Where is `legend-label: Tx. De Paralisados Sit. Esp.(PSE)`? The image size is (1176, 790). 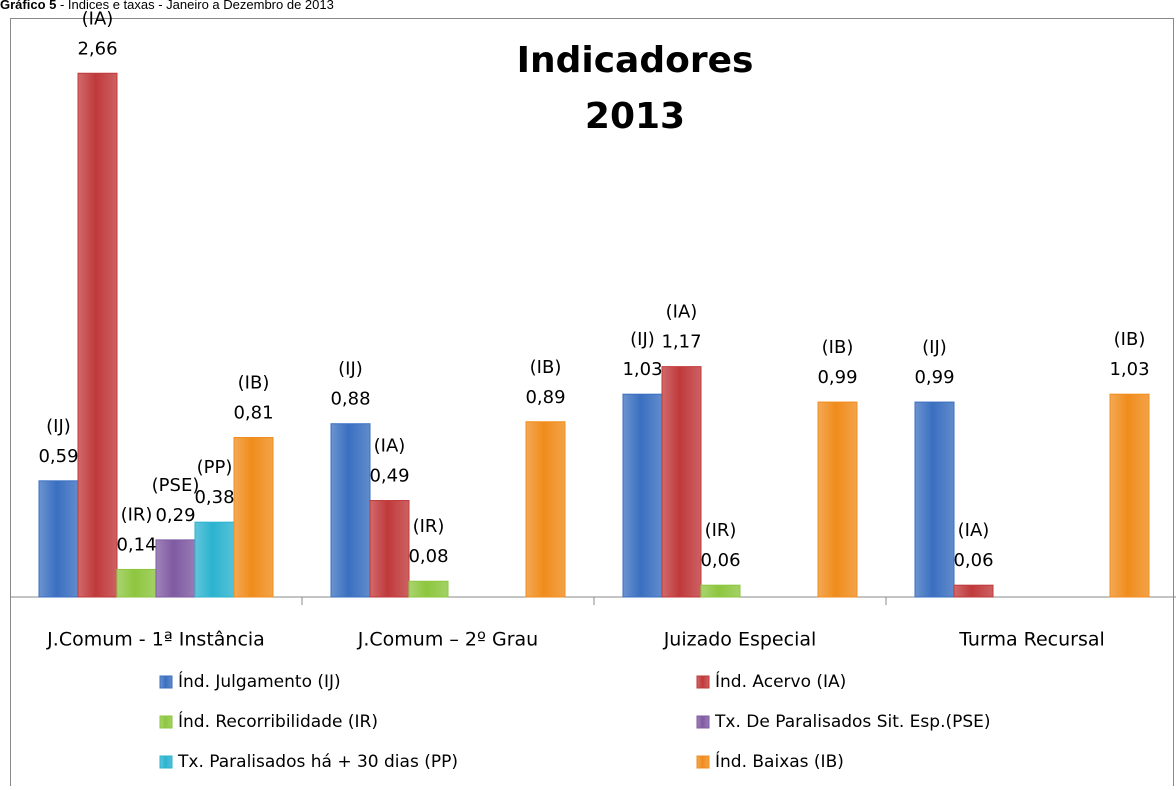
legend-label: Tx. De Paralisados Sit. Esp.(PSE) is located at coordinates (852, 722).